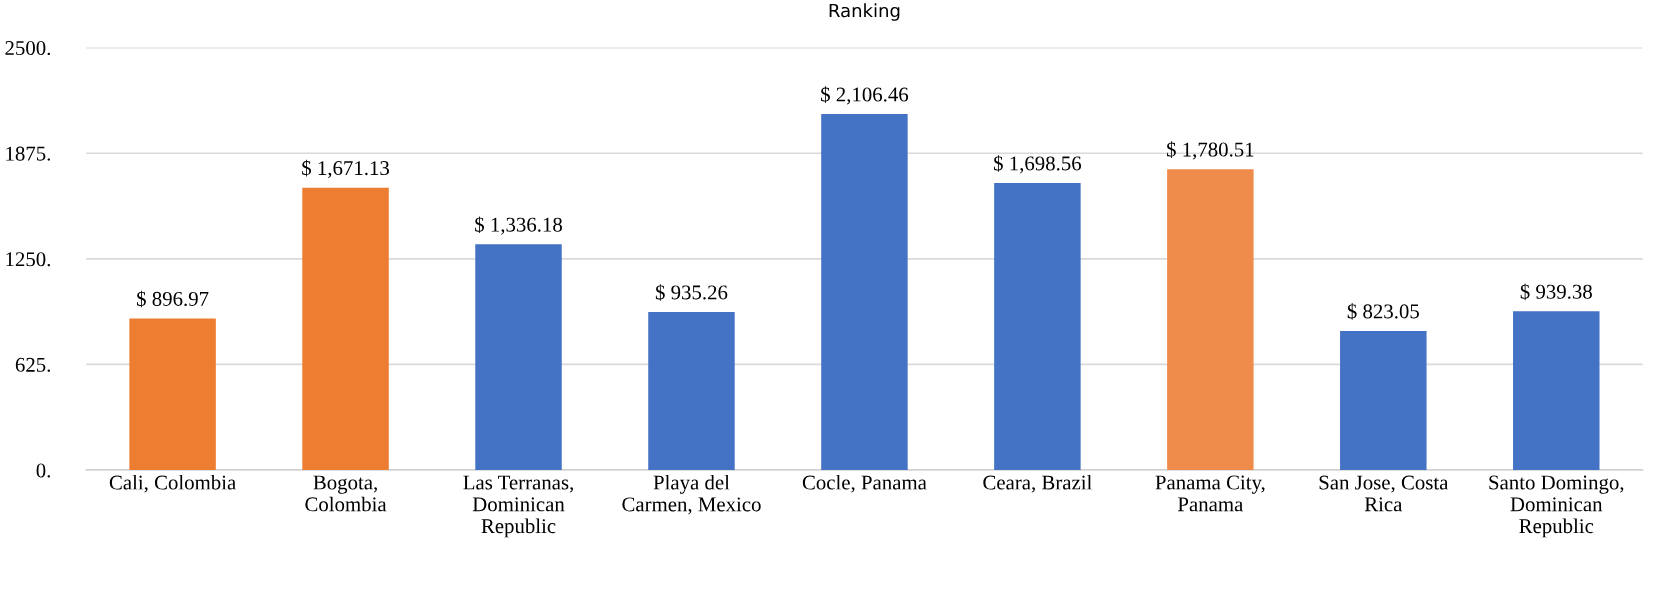  I want to click on data-label: $ 1,671.13, so click(346, 169).